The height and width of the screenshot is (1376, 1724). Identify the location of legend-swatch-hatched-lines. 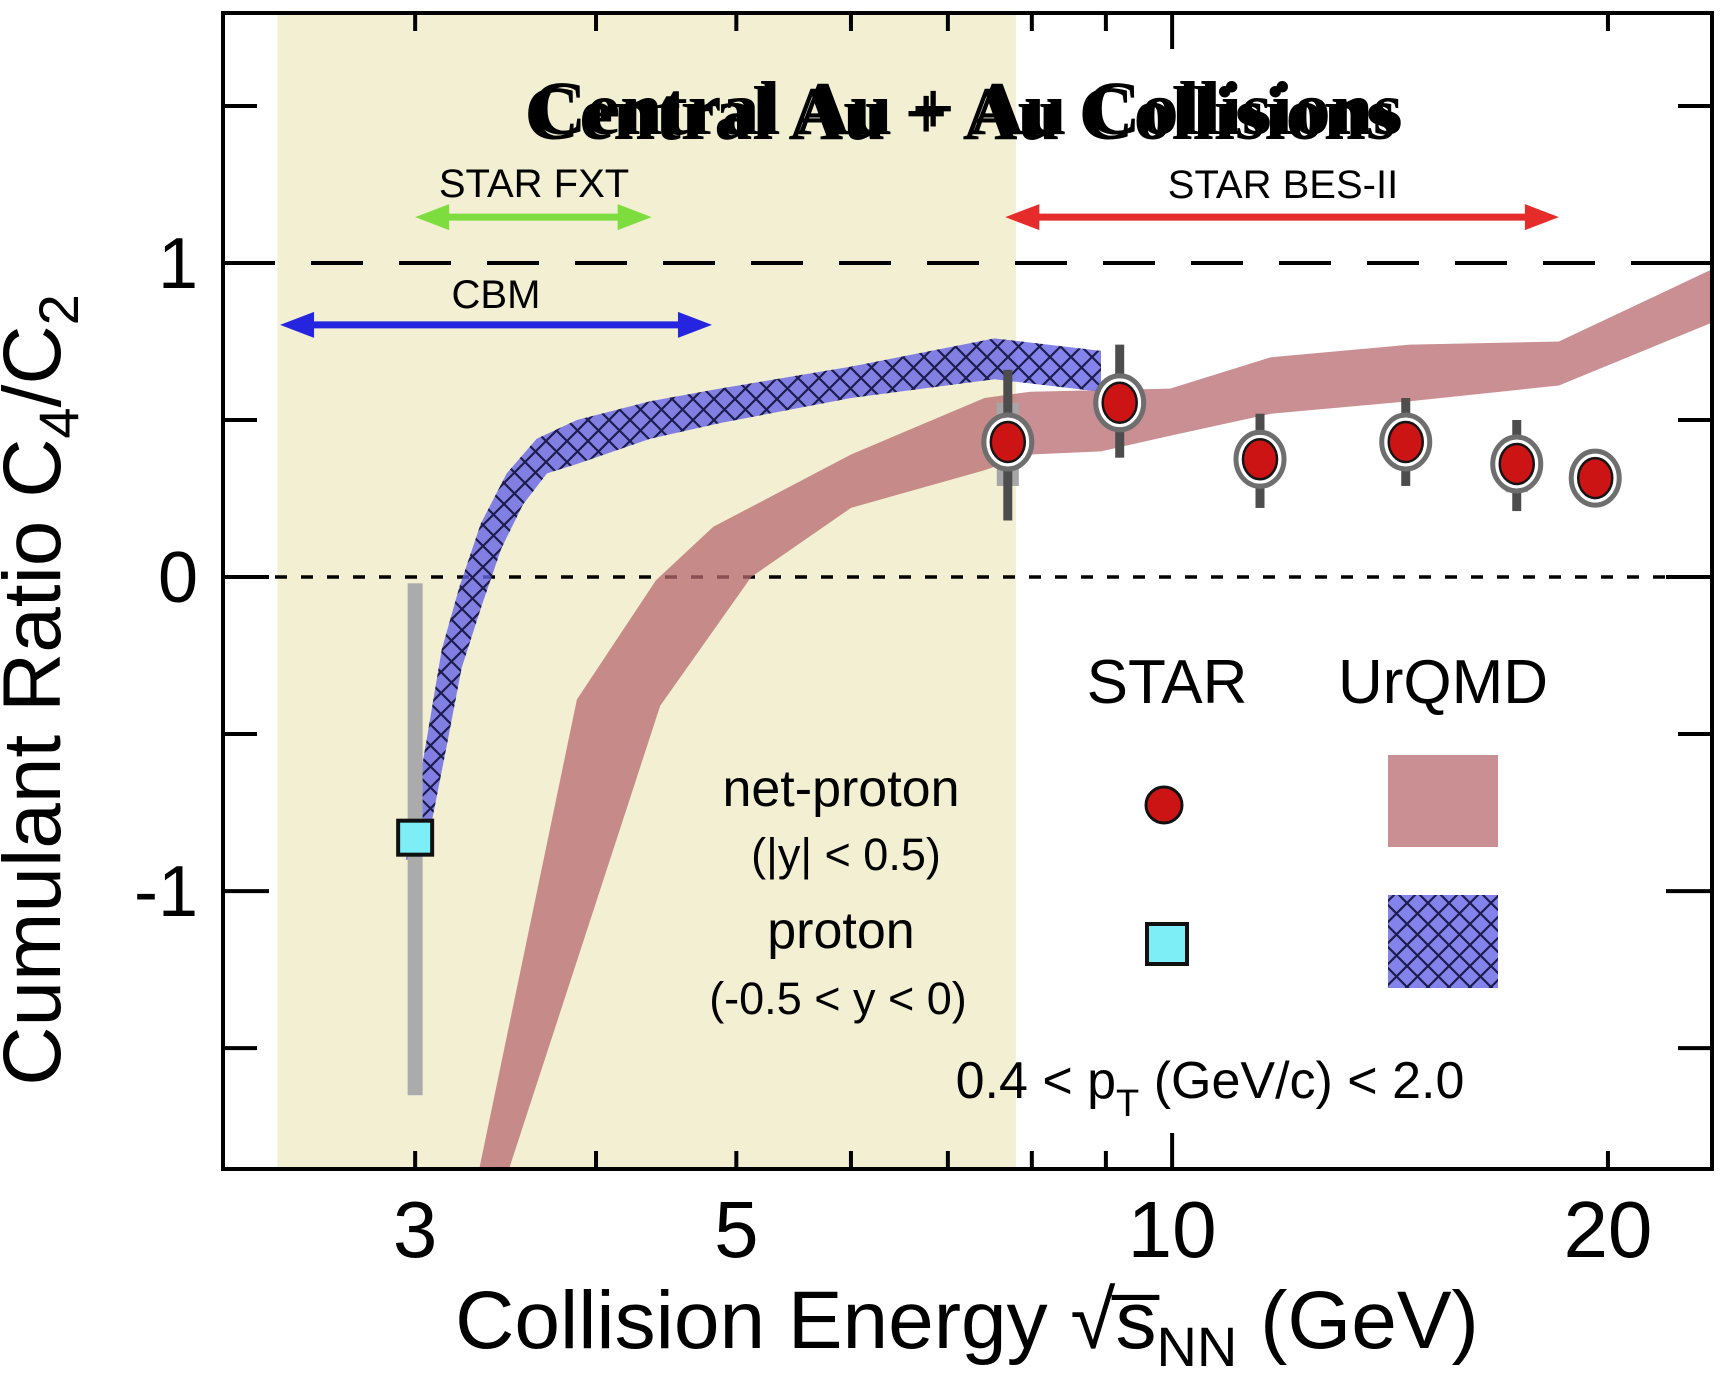
(1443, 941).